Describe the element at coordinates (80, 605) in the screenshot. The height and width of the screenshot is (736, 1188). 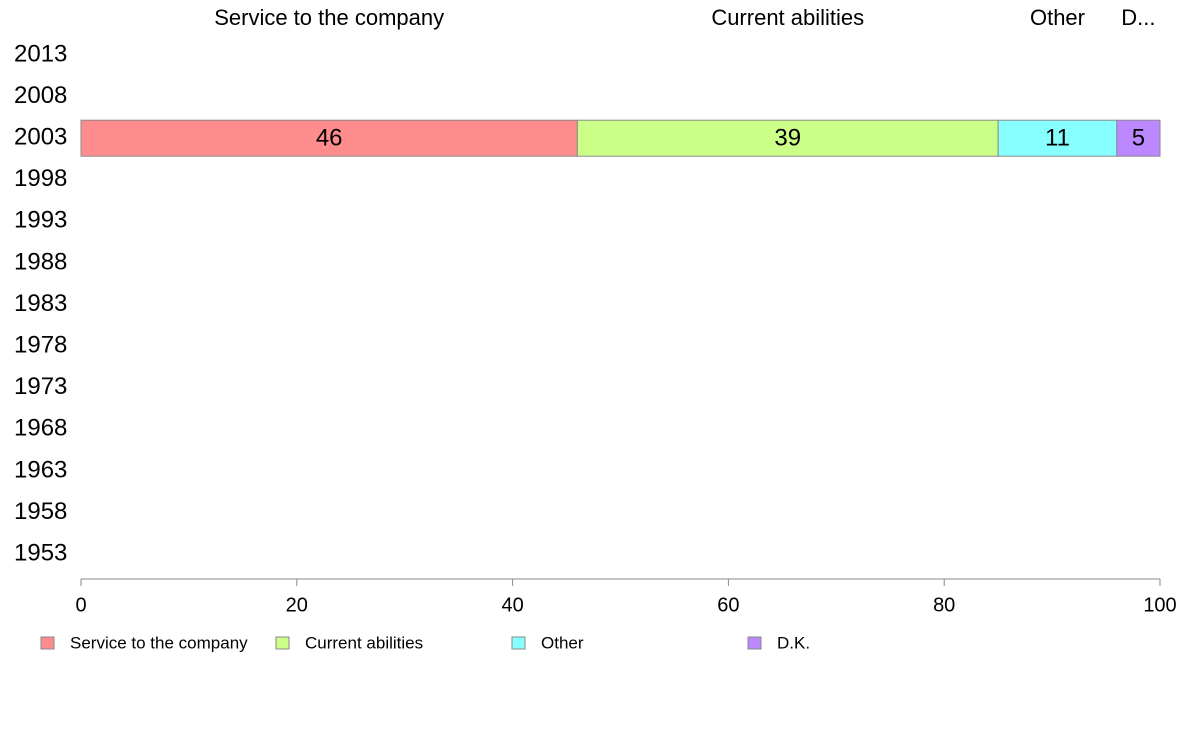
I see `x-tick-label-0: 0` at that location.